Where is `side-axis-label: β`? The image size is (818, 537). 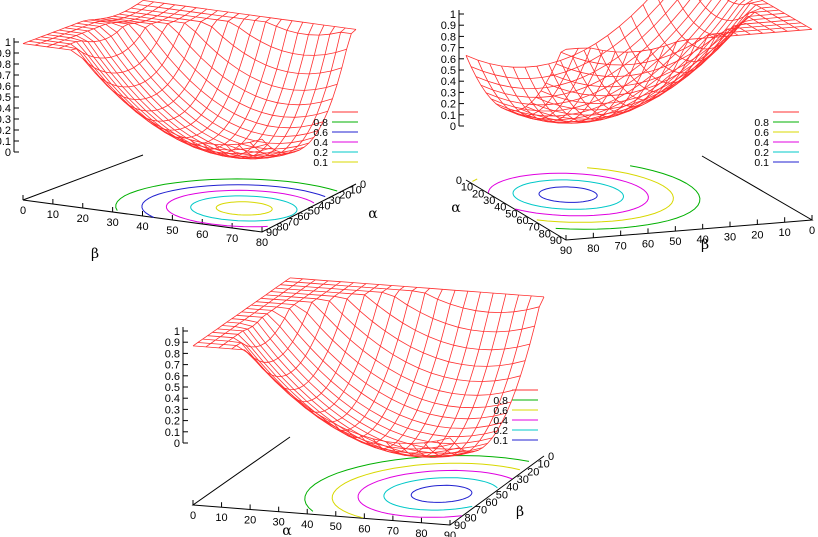 side-axis-label: β is located at coordinates (520, 512).